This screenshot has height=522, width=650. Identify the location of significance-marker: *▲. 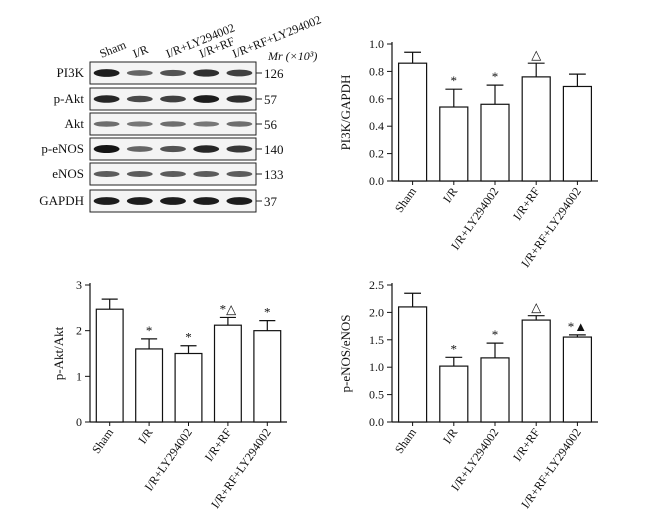
(577, 326).